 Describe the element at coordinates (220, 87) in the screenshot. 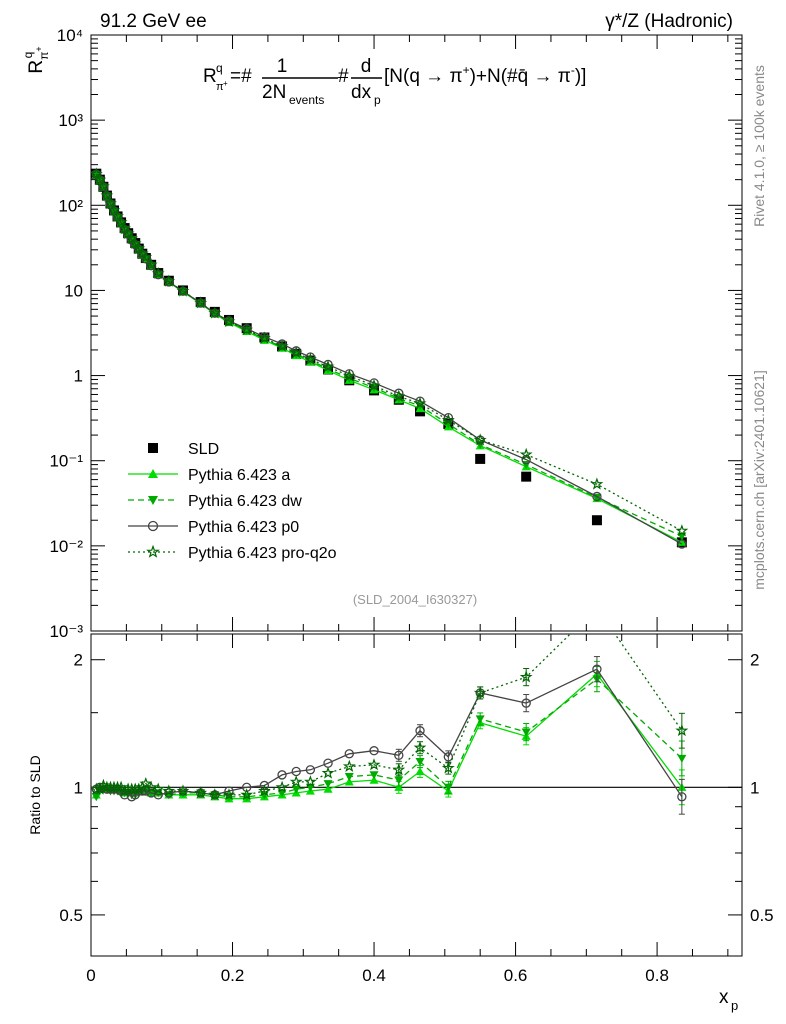

I see `svg-text: π` at that location.